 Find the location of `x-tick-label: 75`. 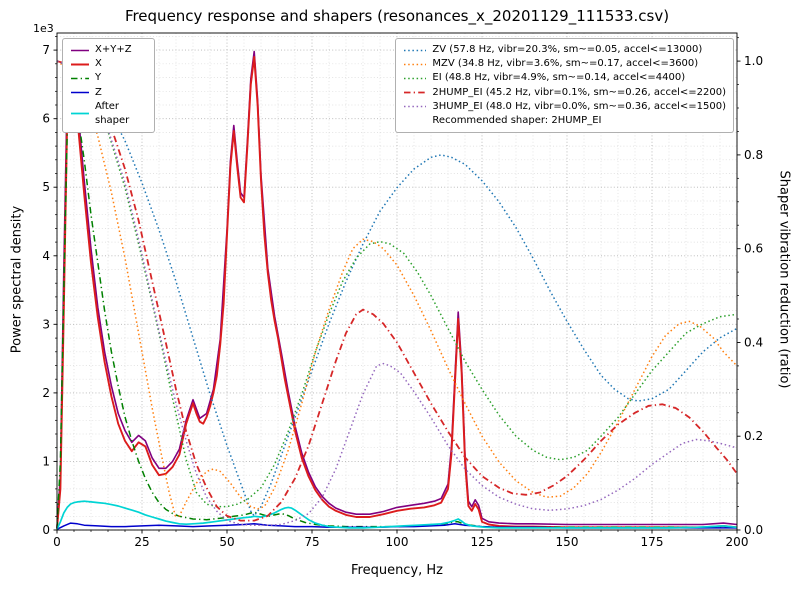

x-tick-label: 75 is located at coordinates (311, 542).